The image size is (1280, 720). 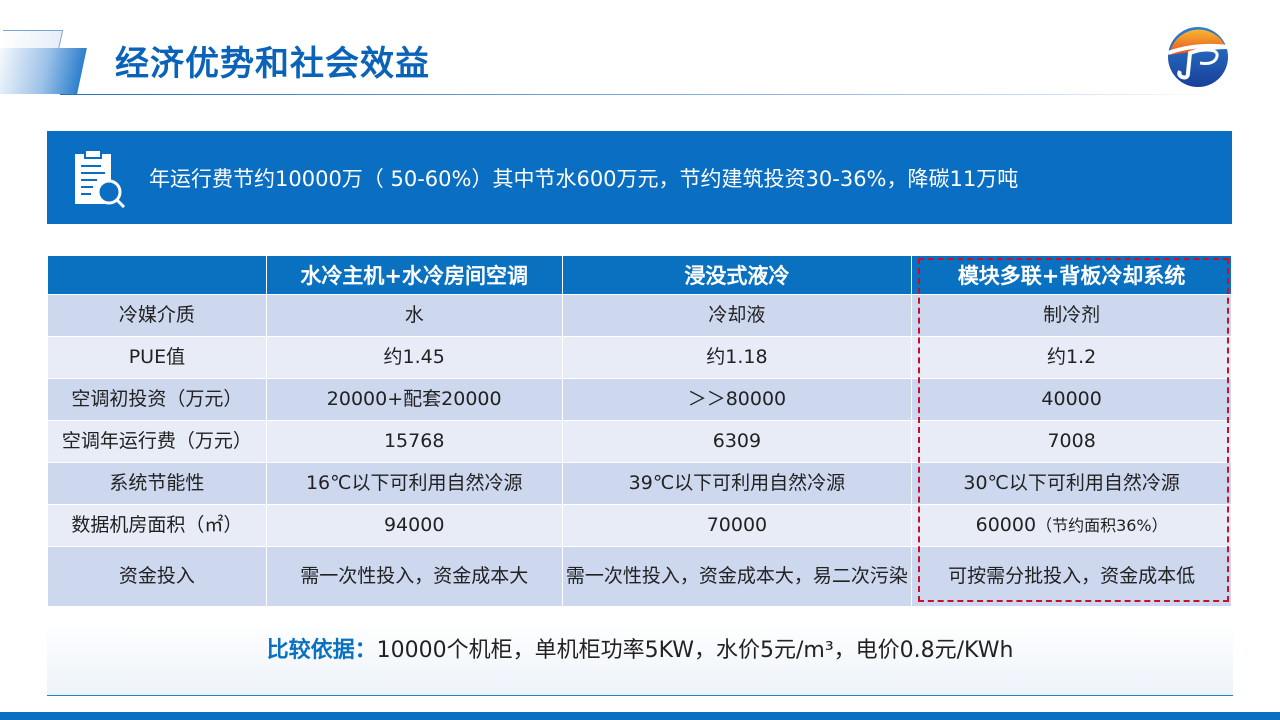 I want to click on cell-text: 冷却液, so click(x=737, y=315).